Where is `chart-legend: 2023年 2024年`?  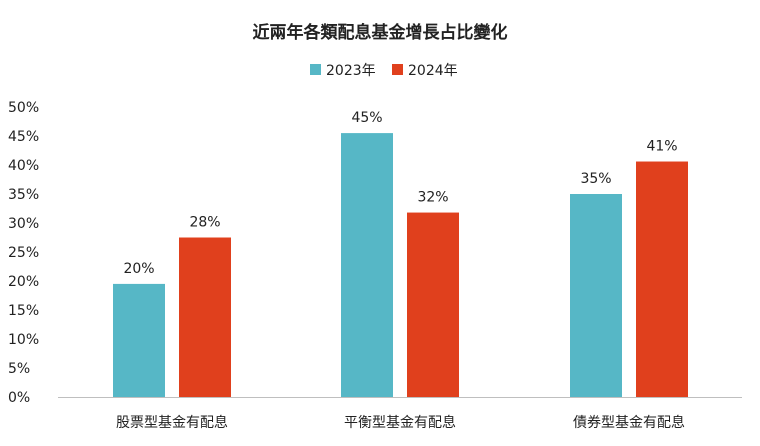 chart-legend: 2023年 2024年 is located at coordinates (384, 71).